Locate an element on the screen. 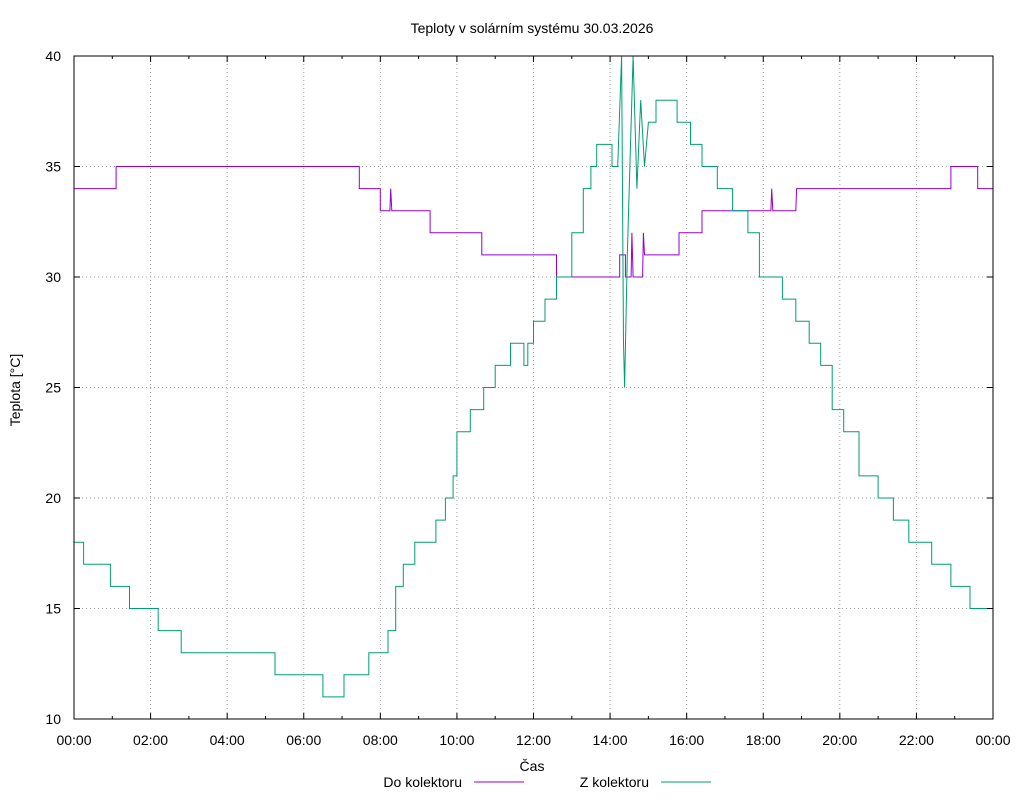  legend-label: Z kolektoru is located at coordinates (614, 782).